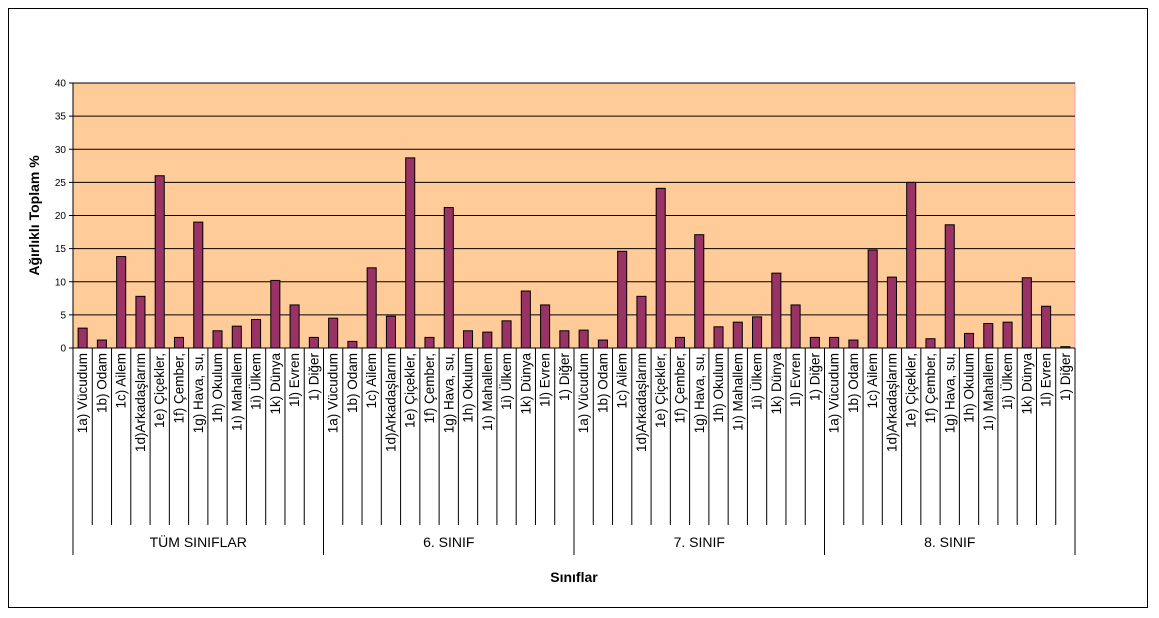  I want to click on y-tick-label: 40, so click(61, 84).